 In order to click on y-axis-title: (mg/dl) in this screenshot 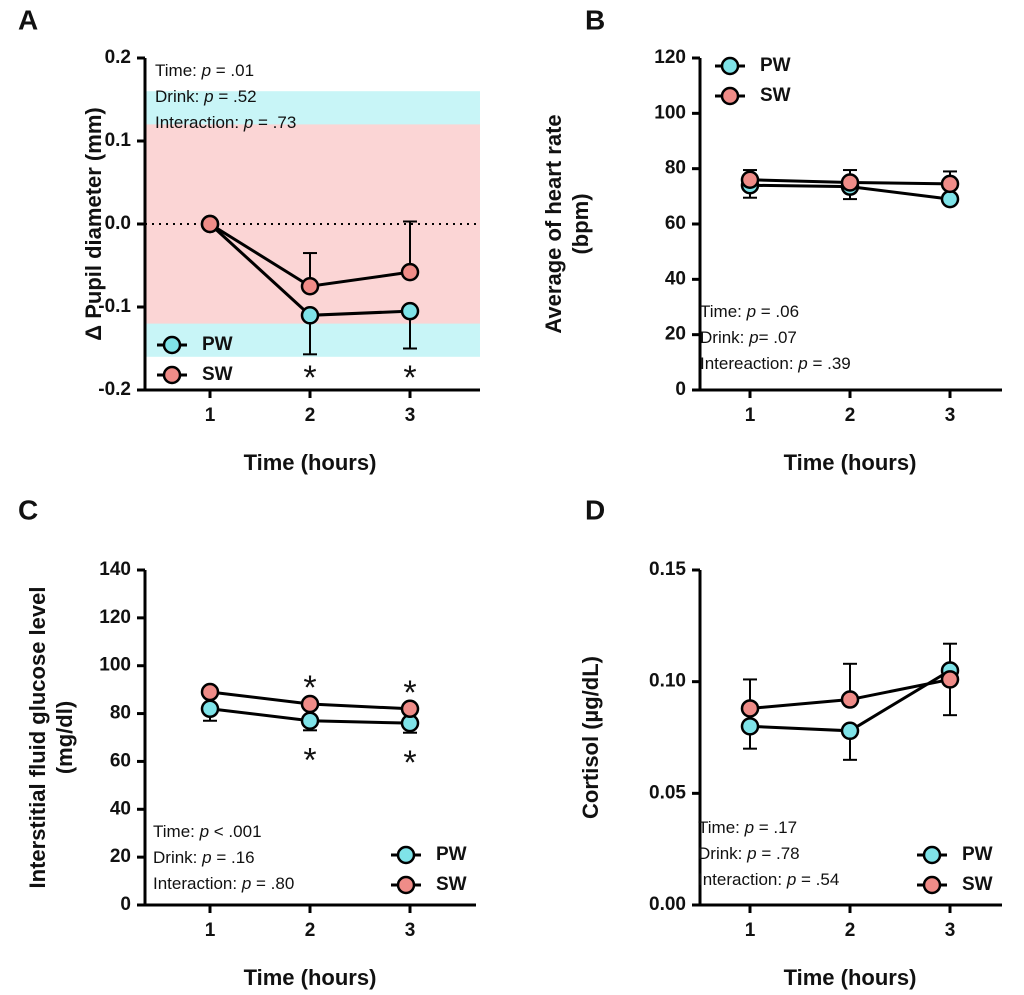, I will do `click(64, 737)`.